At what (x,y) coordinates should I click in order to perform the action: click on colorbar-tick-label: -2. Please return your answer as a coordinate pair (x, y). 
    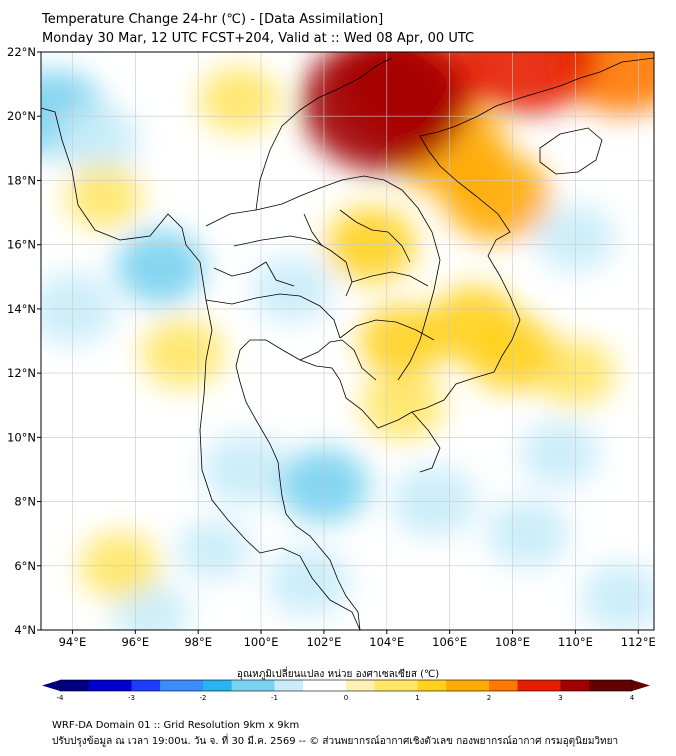
    Looking at the image, I should click on (203, 698).